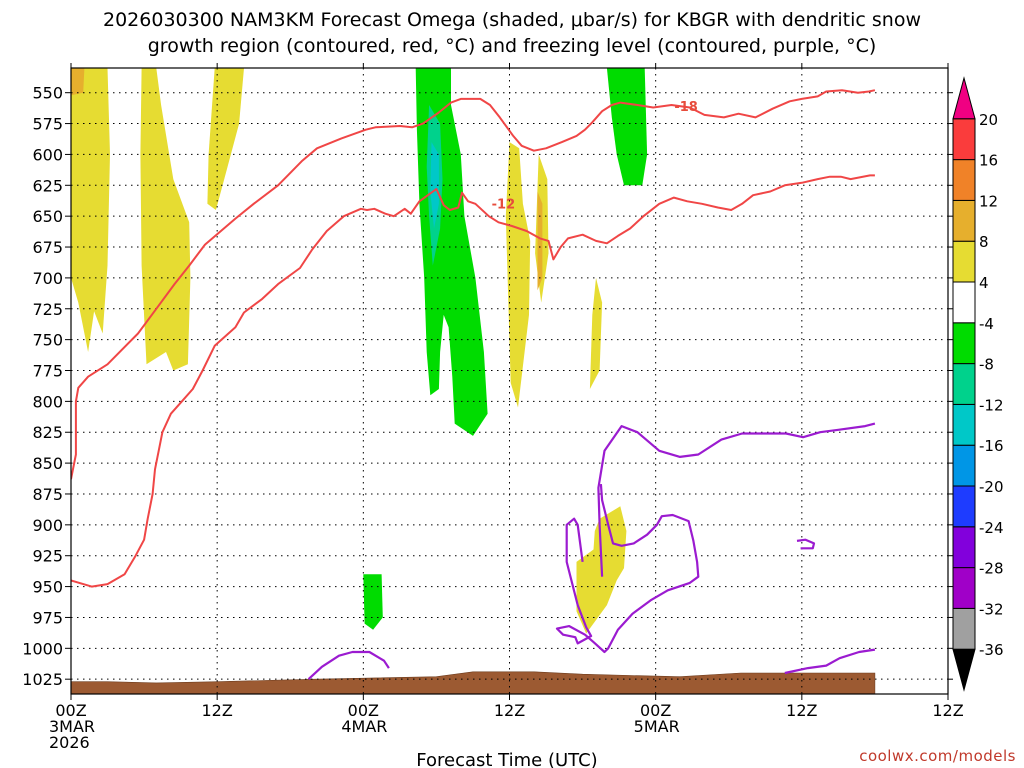 The height and width of the screenshot is (768, 1024). I want to click on y-tick-label-1025: 1025, so click(42, 679).